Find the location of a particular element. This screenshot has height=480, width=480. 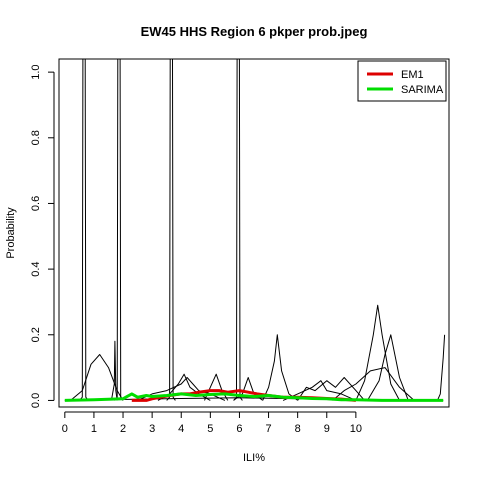

x-tick-label: 10 is located at coordinates (356, 429).